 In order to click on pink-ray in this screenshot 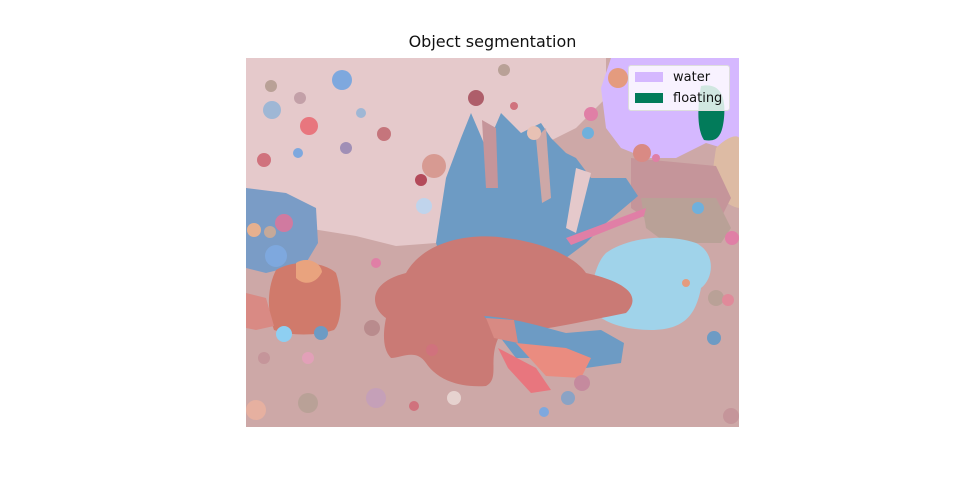, I will do `click(606, 226)`.